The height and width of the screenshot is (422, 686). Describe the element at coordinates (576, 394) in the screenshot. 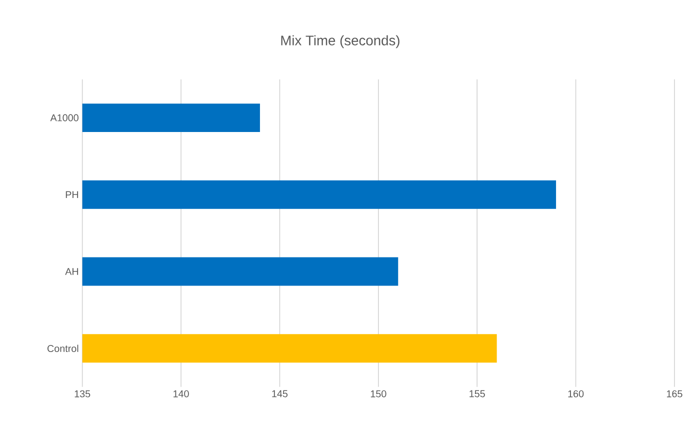

I see `x-tick-label: 160` at that location.